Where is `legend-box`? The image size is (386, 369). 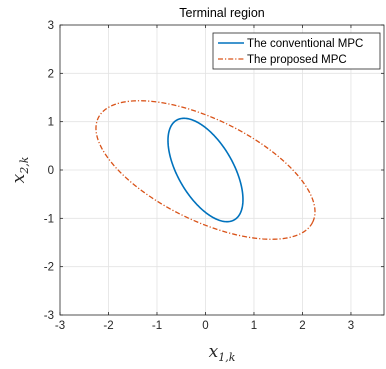
legend-box is located at coordinates (296, 51).